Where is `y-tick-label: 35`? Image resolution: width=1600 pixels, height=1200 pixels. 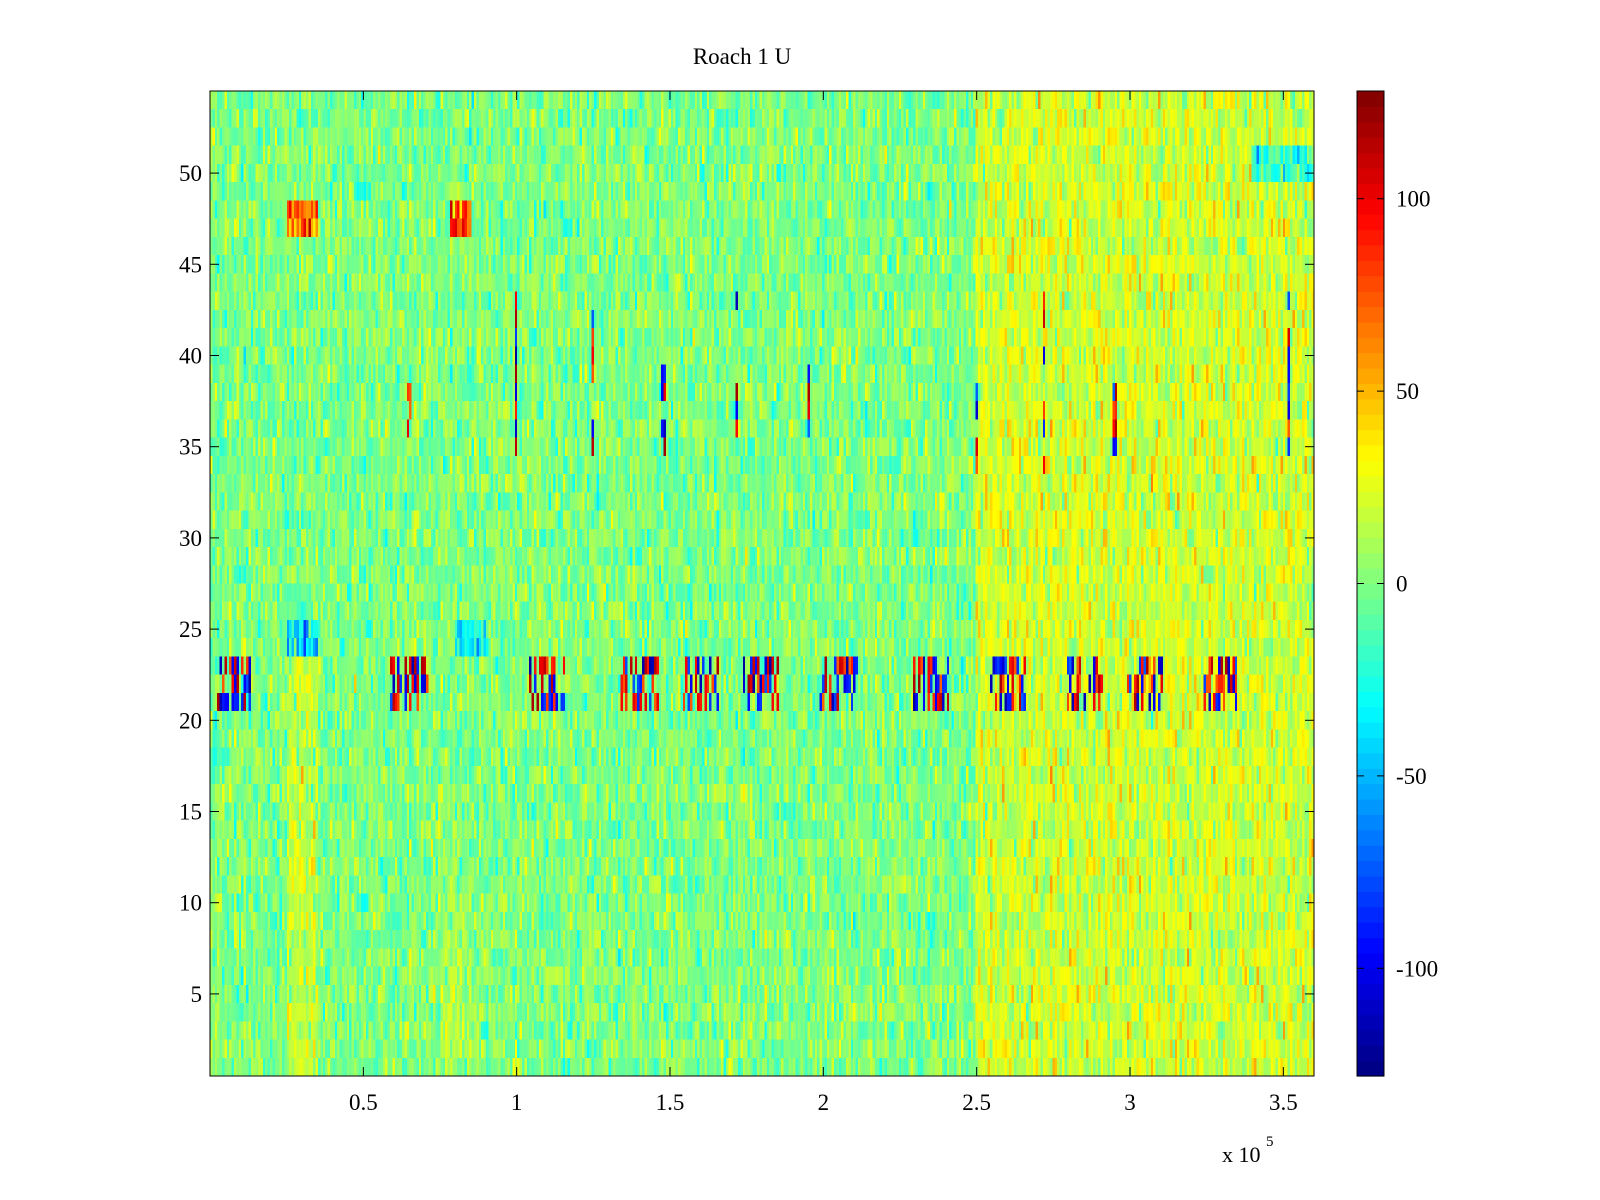 y-tick-label: 35 is located at coordinates (190, 447).